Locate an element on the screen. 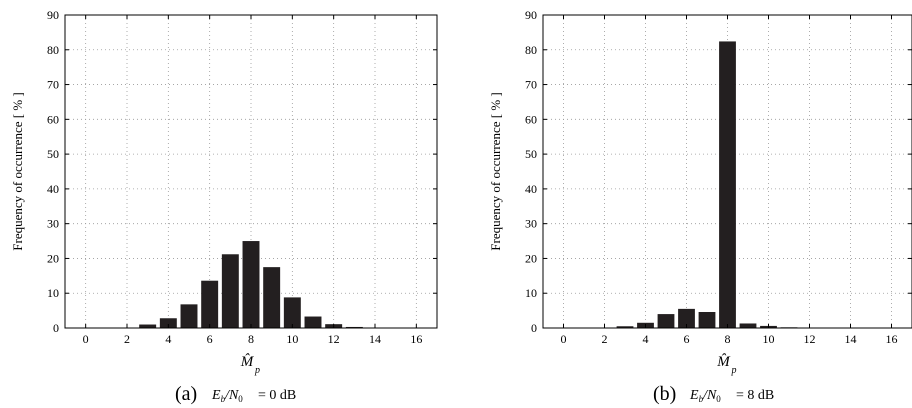 This screenshot has height=408, width=912. caption-letter: (a) is located at coordinates (186, 394).